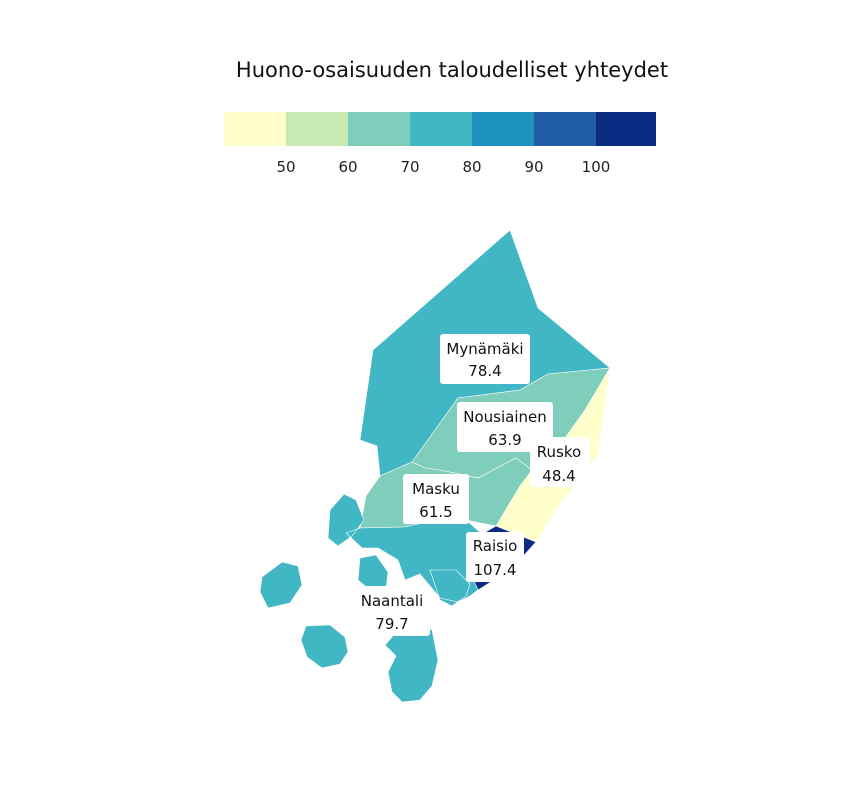 The height and width of the screenshot is (792, 864). What do you see at coordinates (391, 624) in the screenshot?
I see `label-value: 79.7` at bounding box center [391, 624].